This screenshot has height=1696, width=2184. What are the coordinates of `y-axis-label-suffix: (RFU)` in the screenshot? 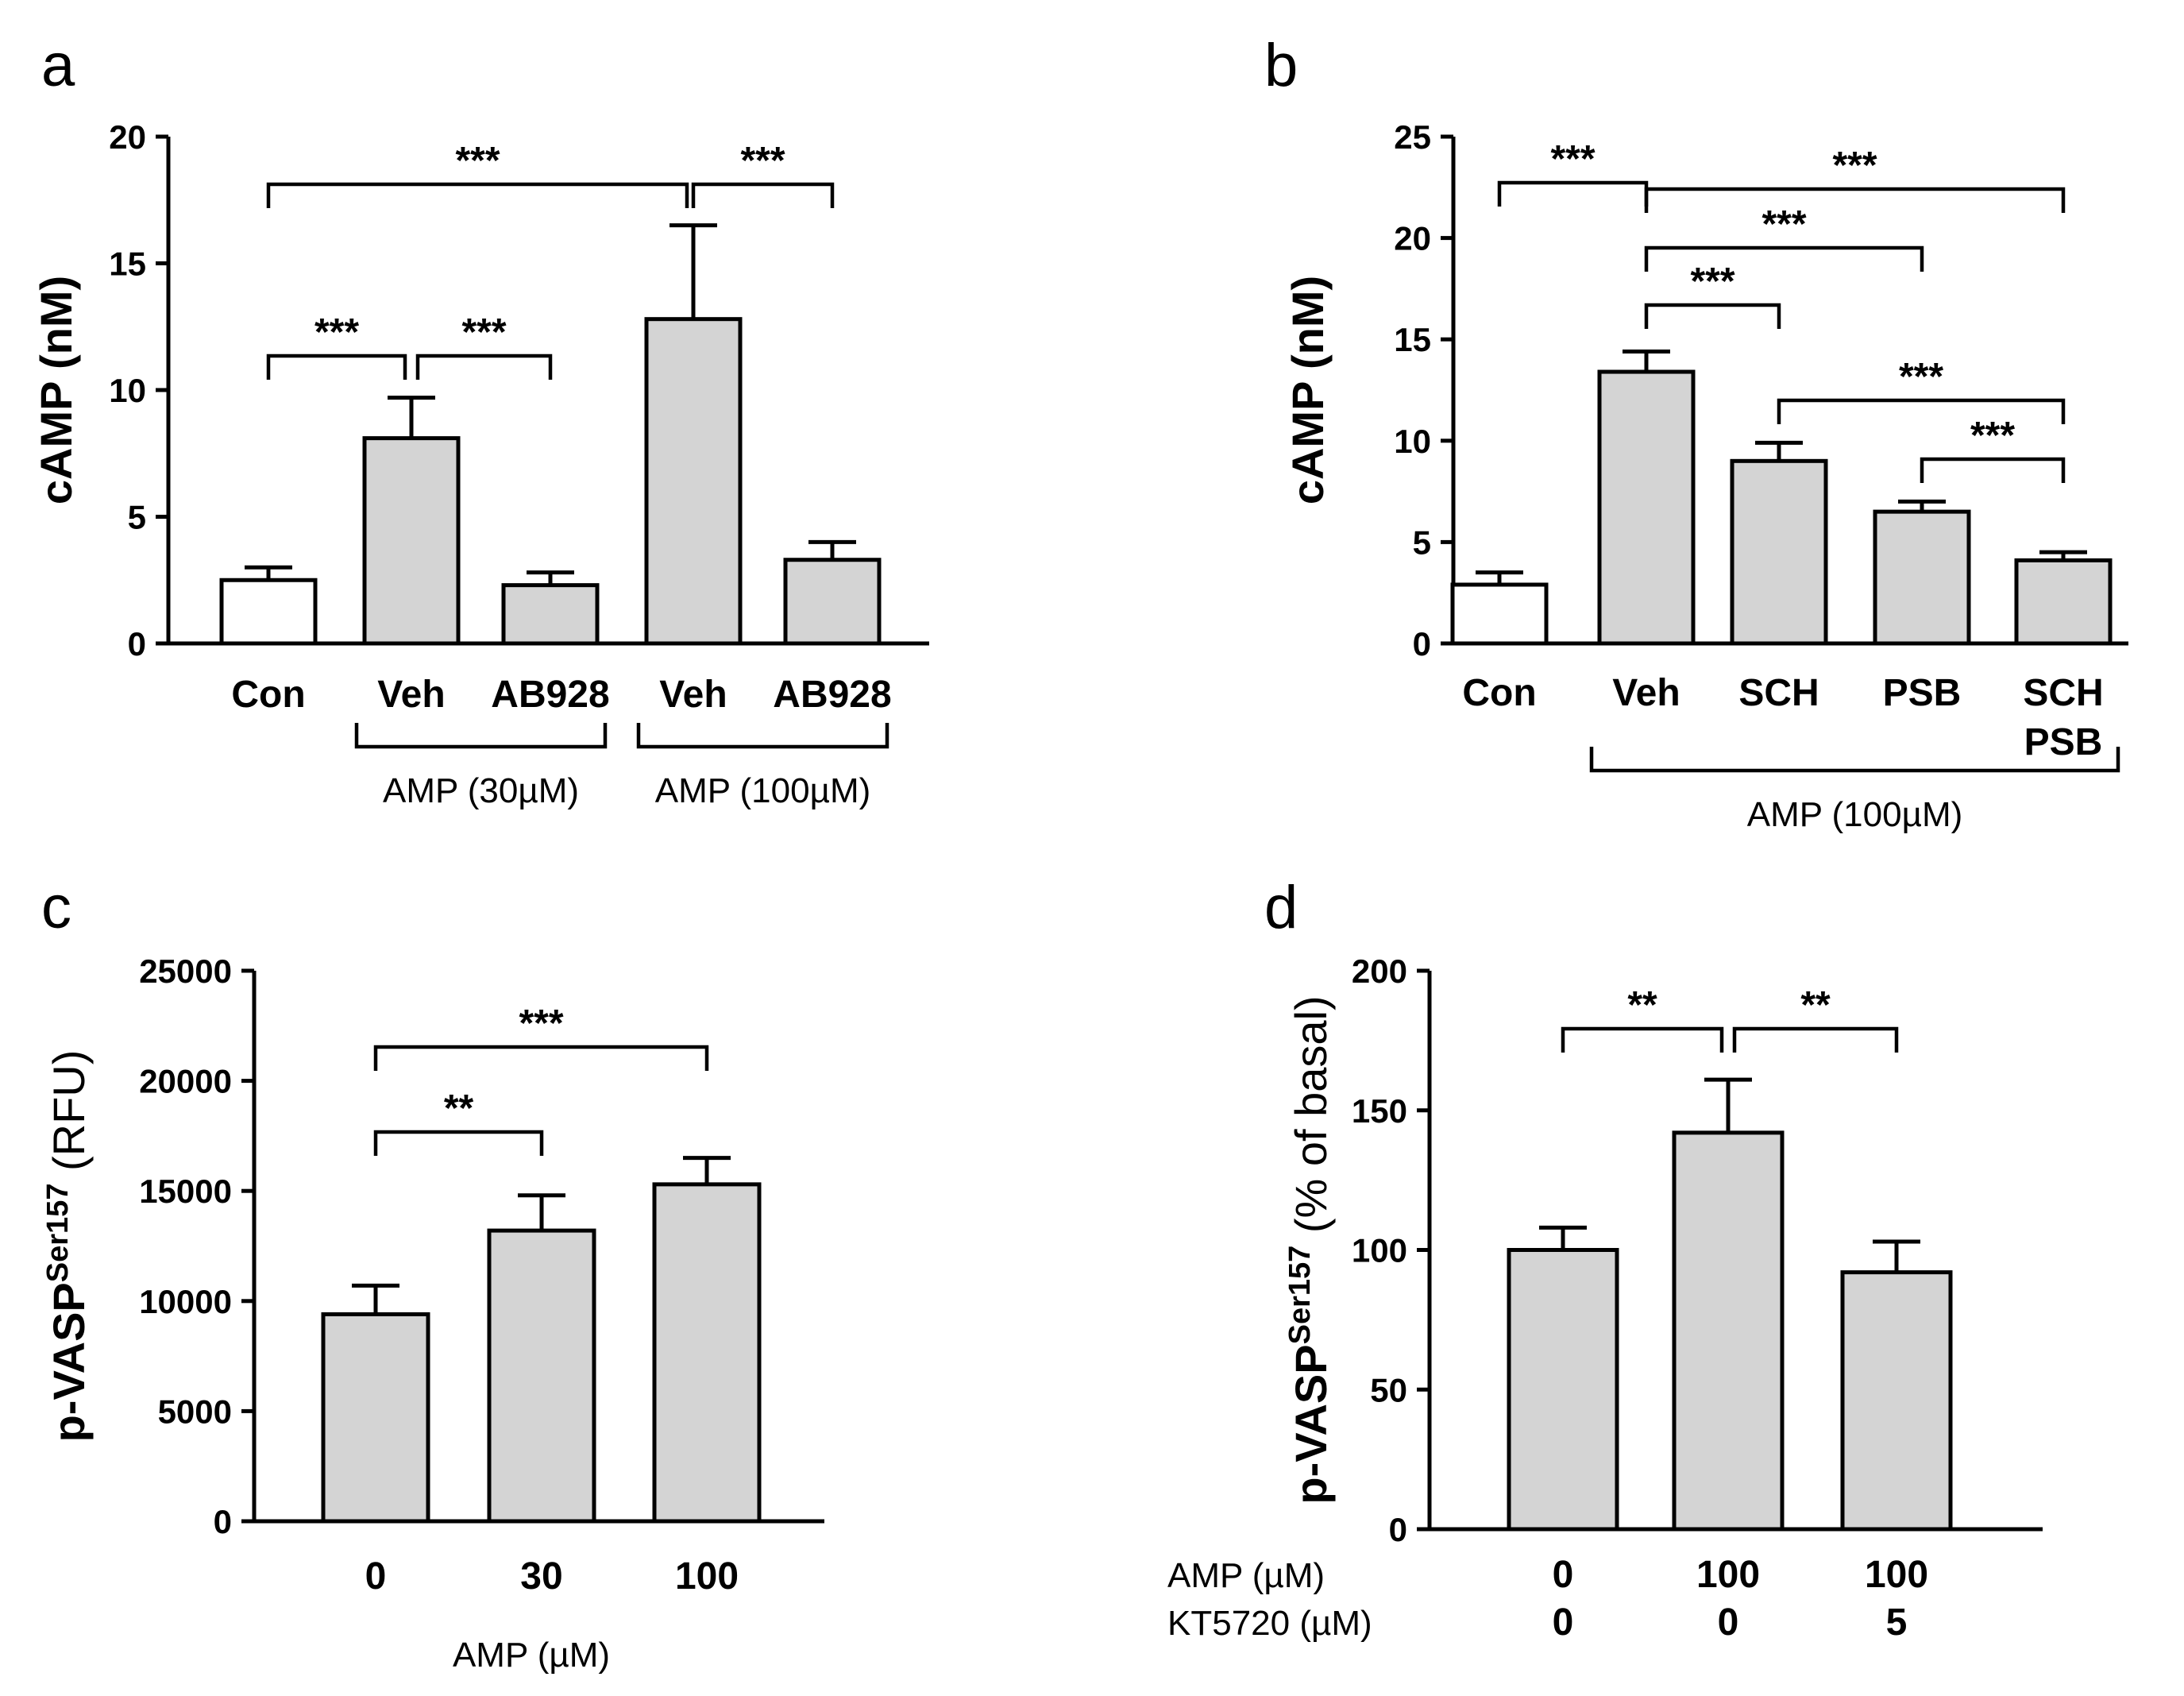 It's located at (69, 1117).